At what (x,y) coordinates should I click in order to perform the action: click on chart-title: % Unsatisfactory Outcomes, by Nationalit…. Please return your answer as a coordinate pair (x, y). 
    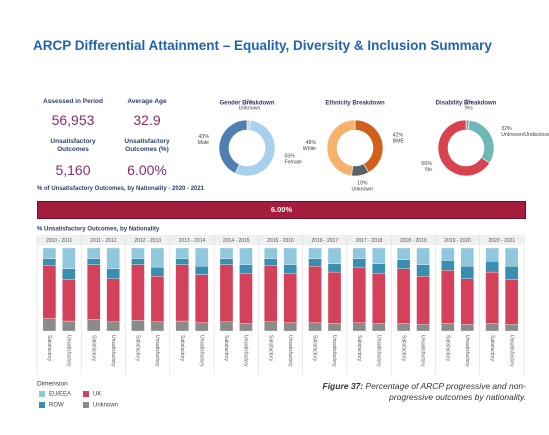
    Looking at the image, I should click on (98, 230).